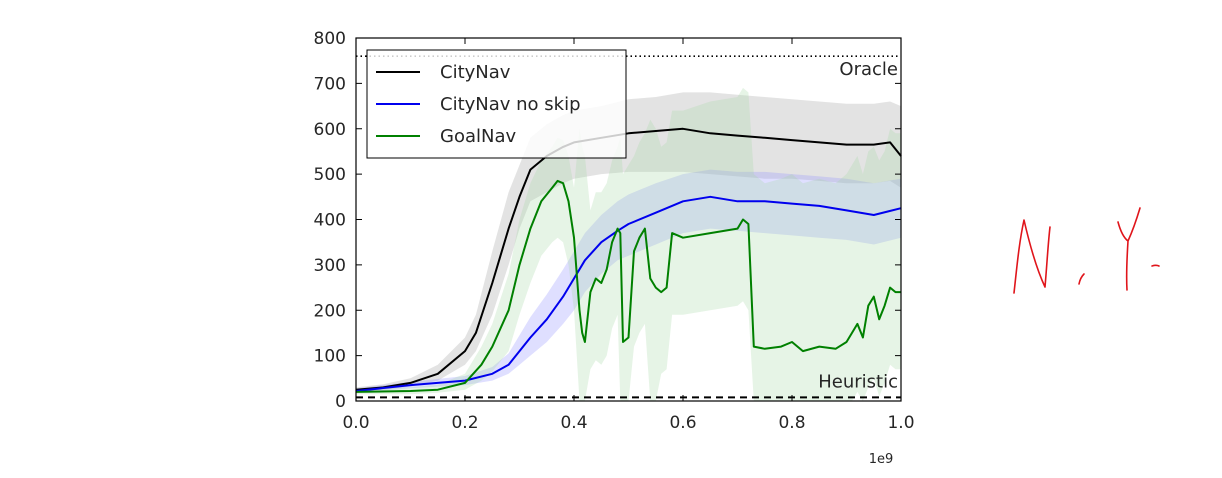  I want to click on x-axis-offset-label: 1e9, so click(881, 459).